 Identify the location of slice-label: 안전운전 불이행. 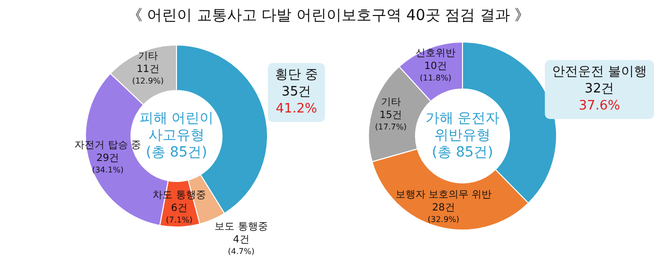
(600, 72).